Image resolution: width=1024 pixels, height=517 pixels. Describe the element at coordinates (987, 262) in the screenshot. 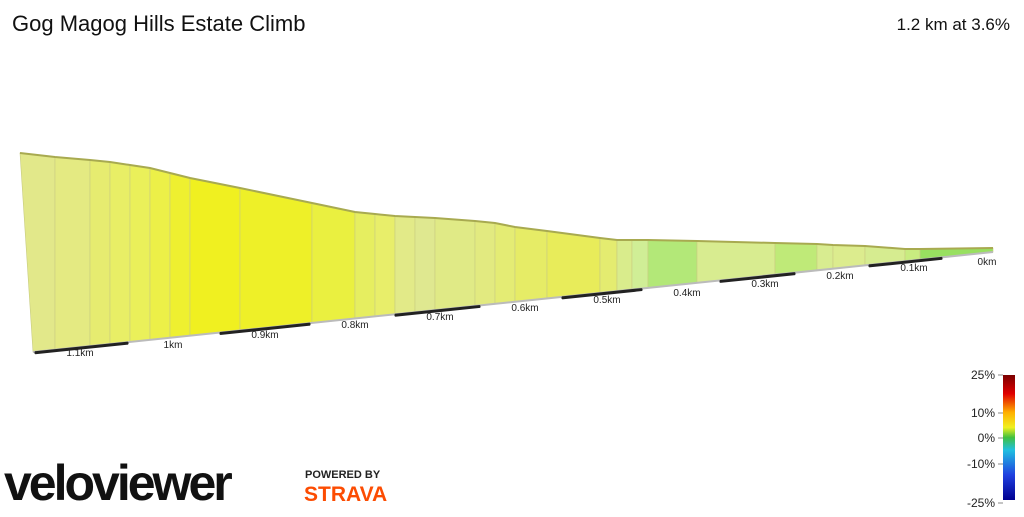

I see `x-tick-label: 0km` at that location.